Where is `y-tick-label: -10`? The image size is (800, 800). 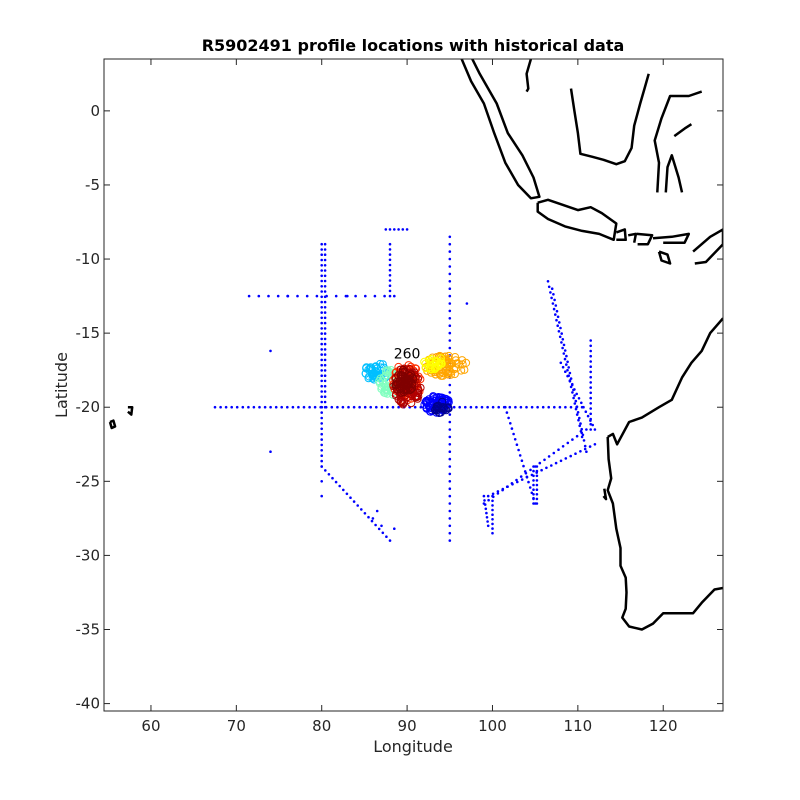 y-tick-label: -10 is located at coordinates (88, 259).